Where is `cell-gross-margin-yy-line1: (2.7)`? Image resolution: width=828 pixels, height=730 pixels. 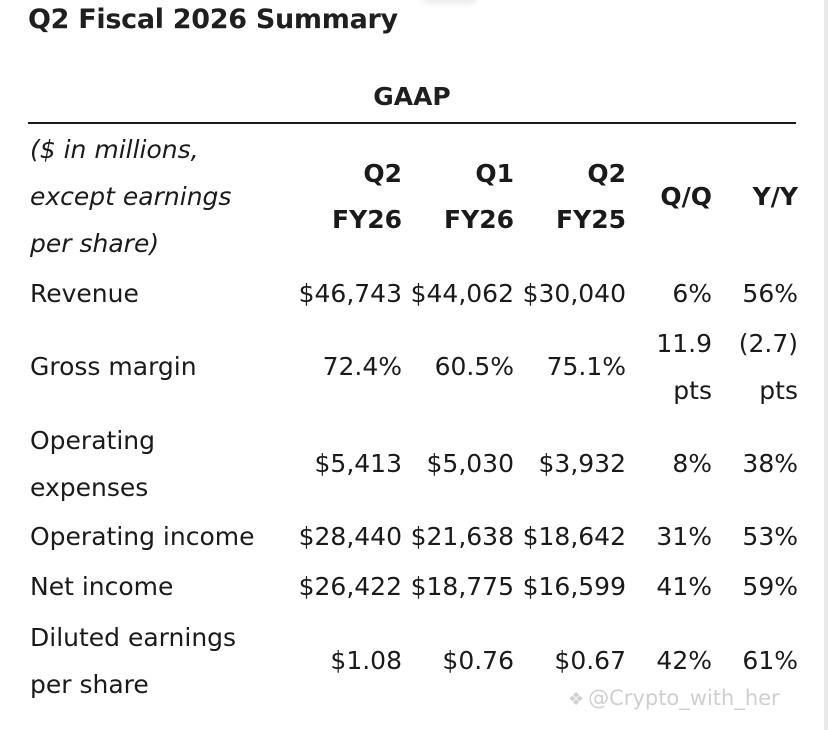
cell-gross-margin-yy-line1: (2.7) is located at coordinates (768, 343).